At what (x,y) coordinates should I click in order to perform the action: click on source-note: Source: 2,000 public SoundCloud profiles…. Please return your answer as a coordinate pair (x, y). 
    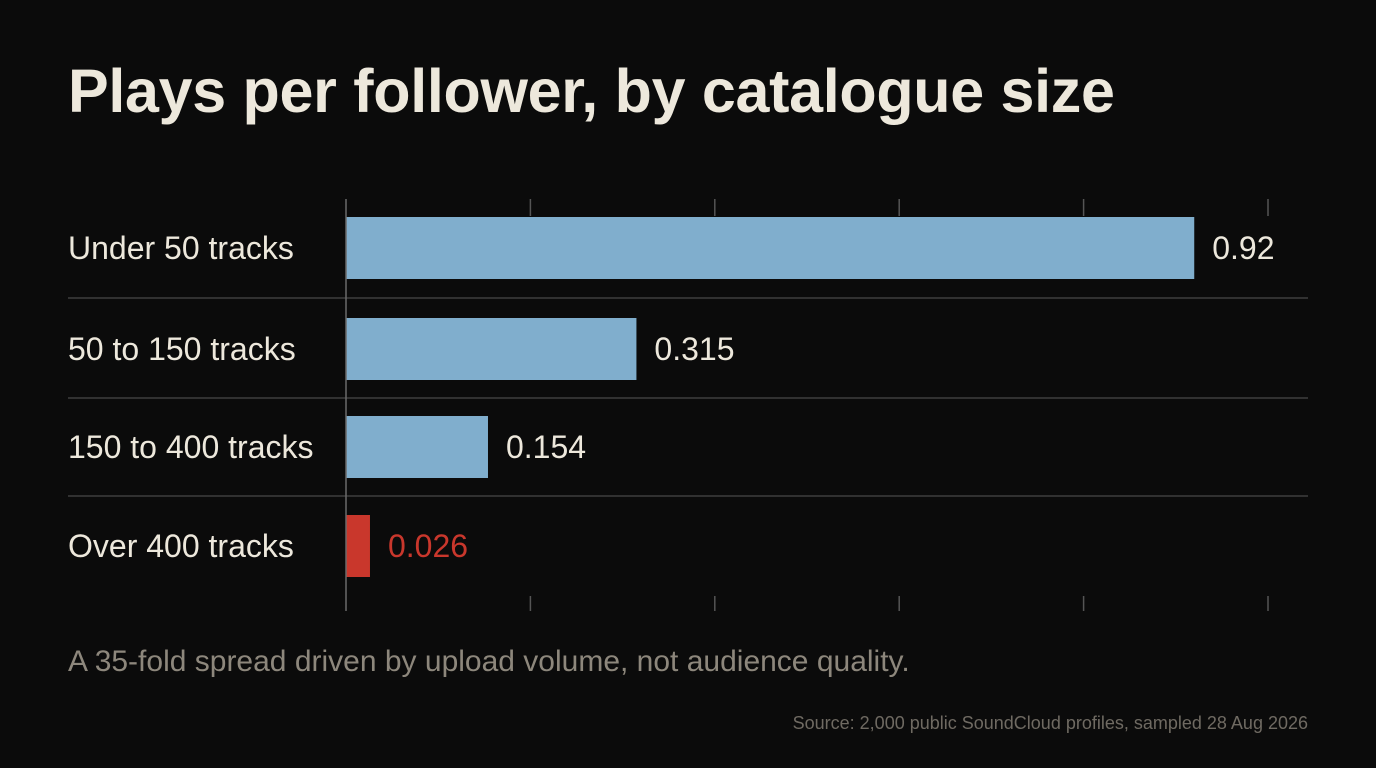
    Looking at the image, I should click on (1050, 723).